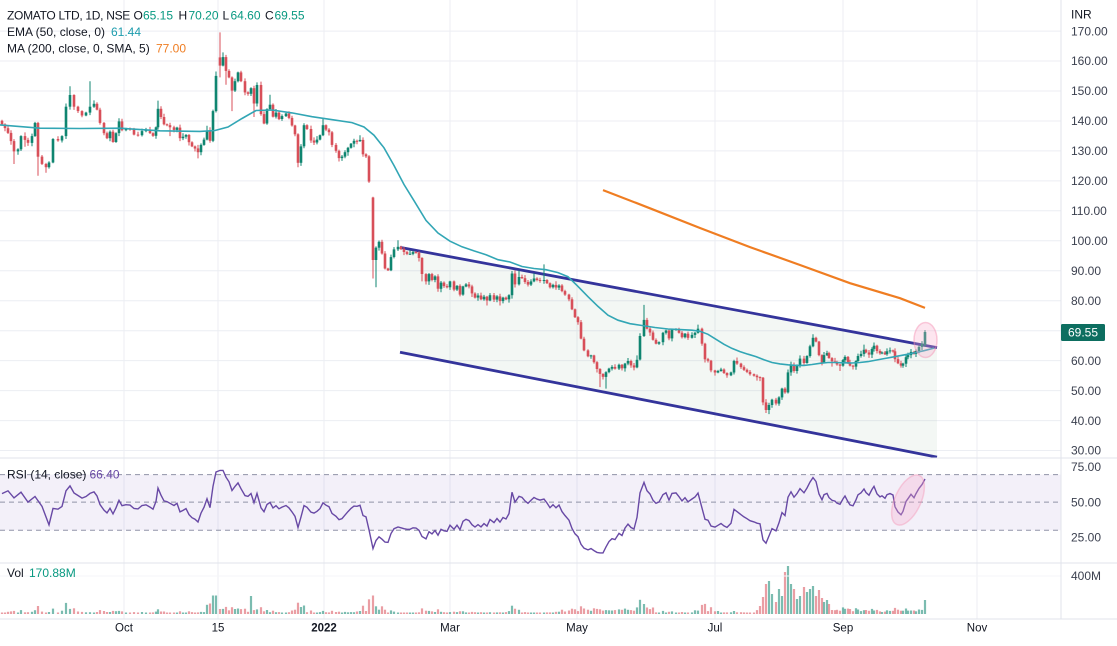  I want to click on svg-text: Vol, so click(15, 573).